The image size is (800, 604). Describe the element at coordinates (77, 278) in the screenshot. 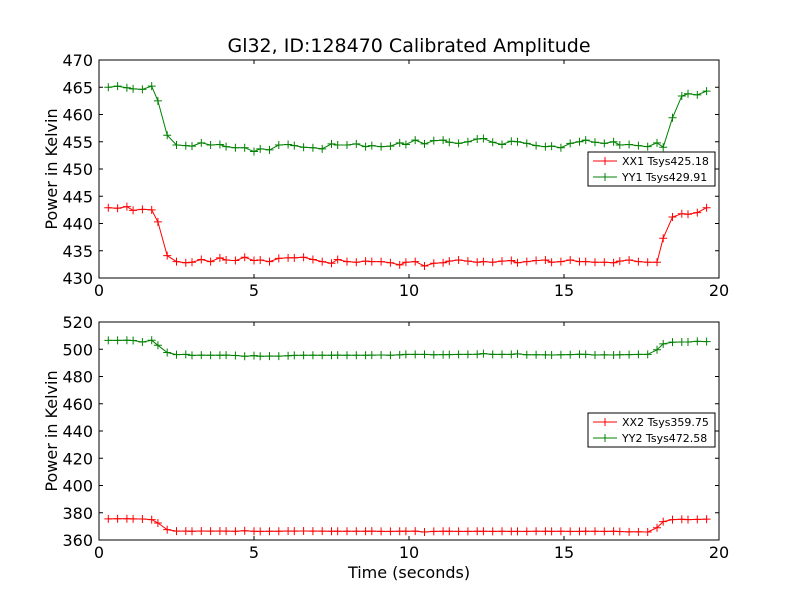

I see `y-tick-label: 430` at that location.